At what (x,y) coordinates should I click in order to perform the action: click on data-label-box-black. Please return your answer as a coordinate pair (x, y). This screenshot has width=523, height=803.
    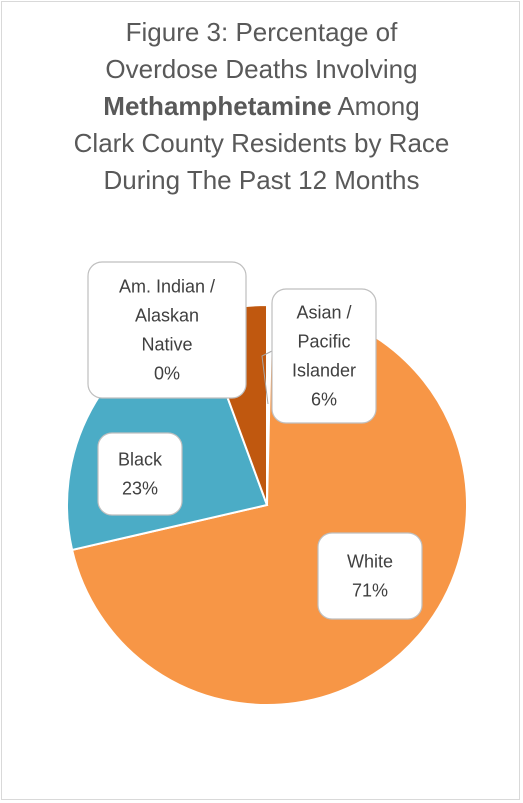
    Looking at the image, I should click on (140, 474).